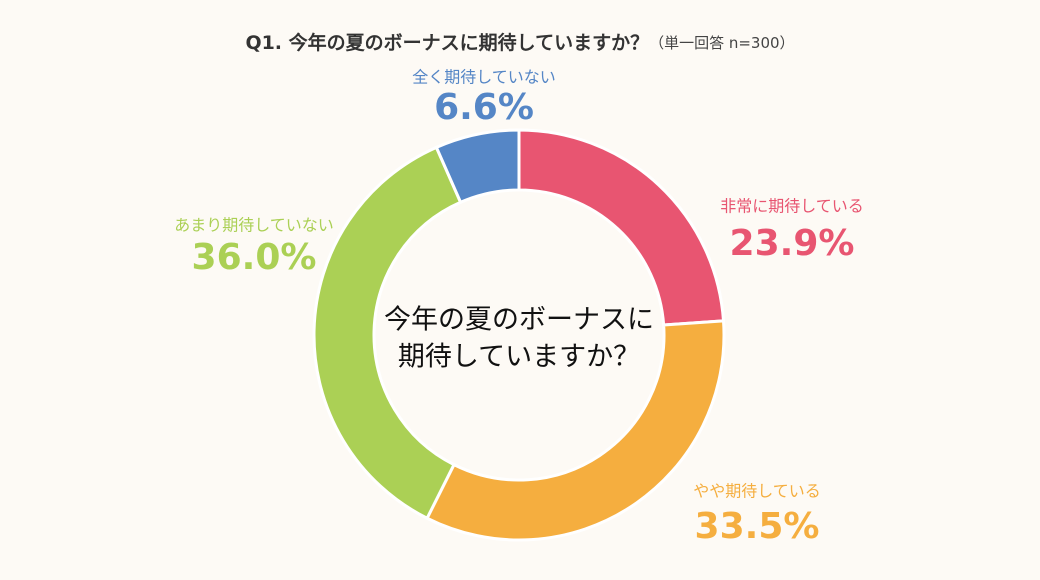 The height and width of the screenshot is (580, 1040). I want to click on chart-title: Q1. 今年の夏のボーナスに期待していますか？（単一回答 n=300）, so click(519, 42).